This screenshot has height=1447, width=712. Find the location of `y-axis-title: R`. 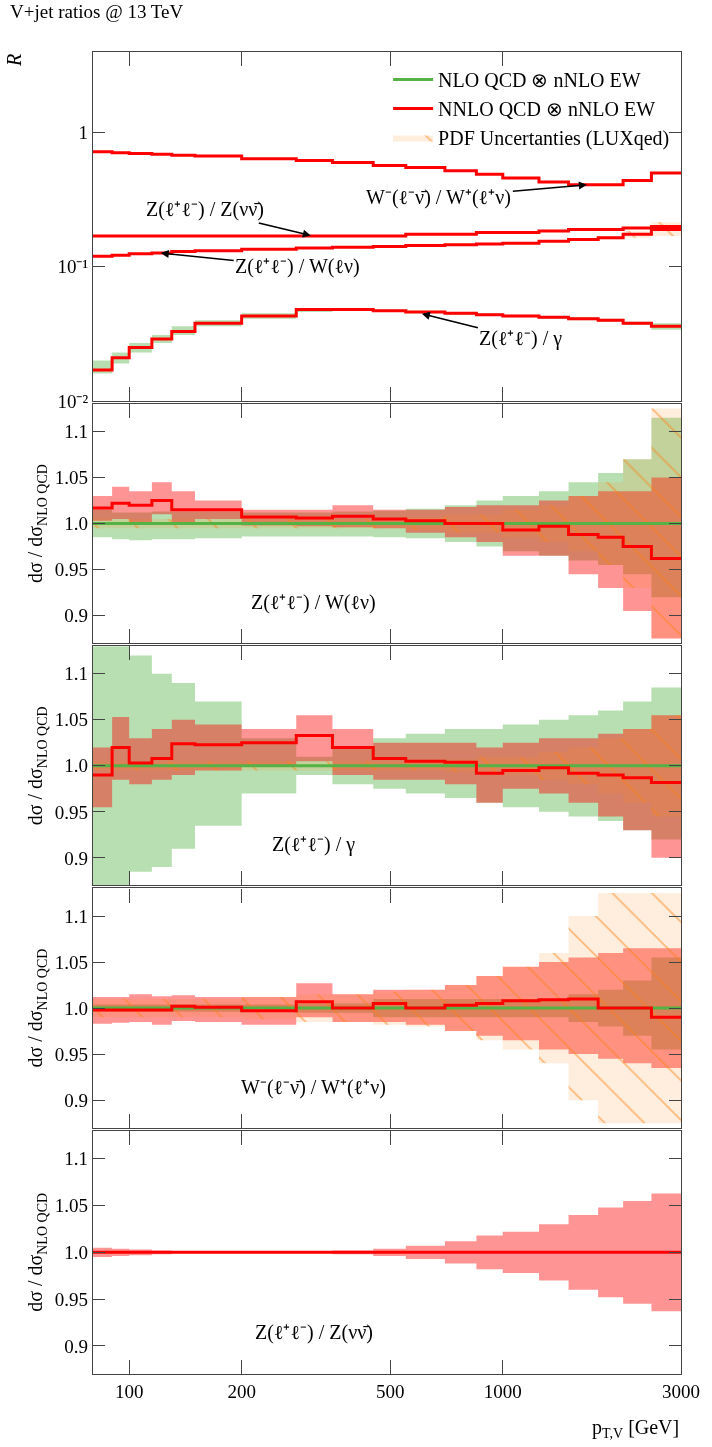

y-axis-title: R is located at coordinates (13, 60).